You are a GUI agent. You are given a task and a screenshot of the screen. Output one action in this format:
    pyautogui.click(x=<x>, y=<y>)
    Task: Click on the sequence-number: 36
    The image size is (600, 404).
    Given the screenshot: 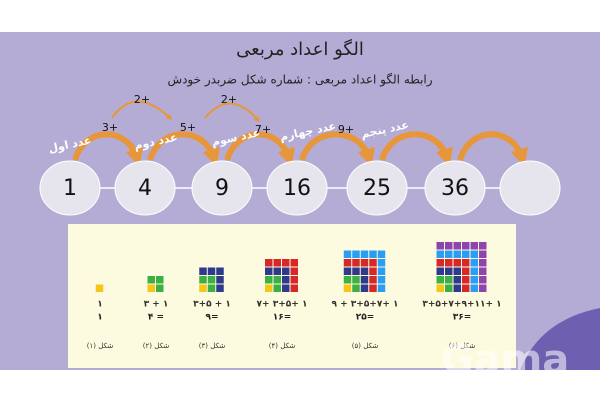 What is the action you would take?
    pyautogui.click(x=455, y=188)
    